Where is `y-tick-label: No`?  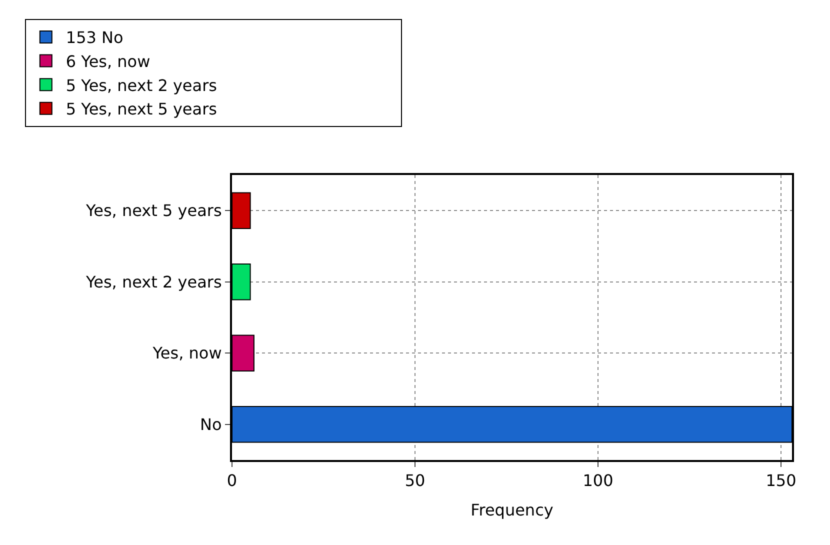
y-tick-label: No is located at coordinates (211, 424).